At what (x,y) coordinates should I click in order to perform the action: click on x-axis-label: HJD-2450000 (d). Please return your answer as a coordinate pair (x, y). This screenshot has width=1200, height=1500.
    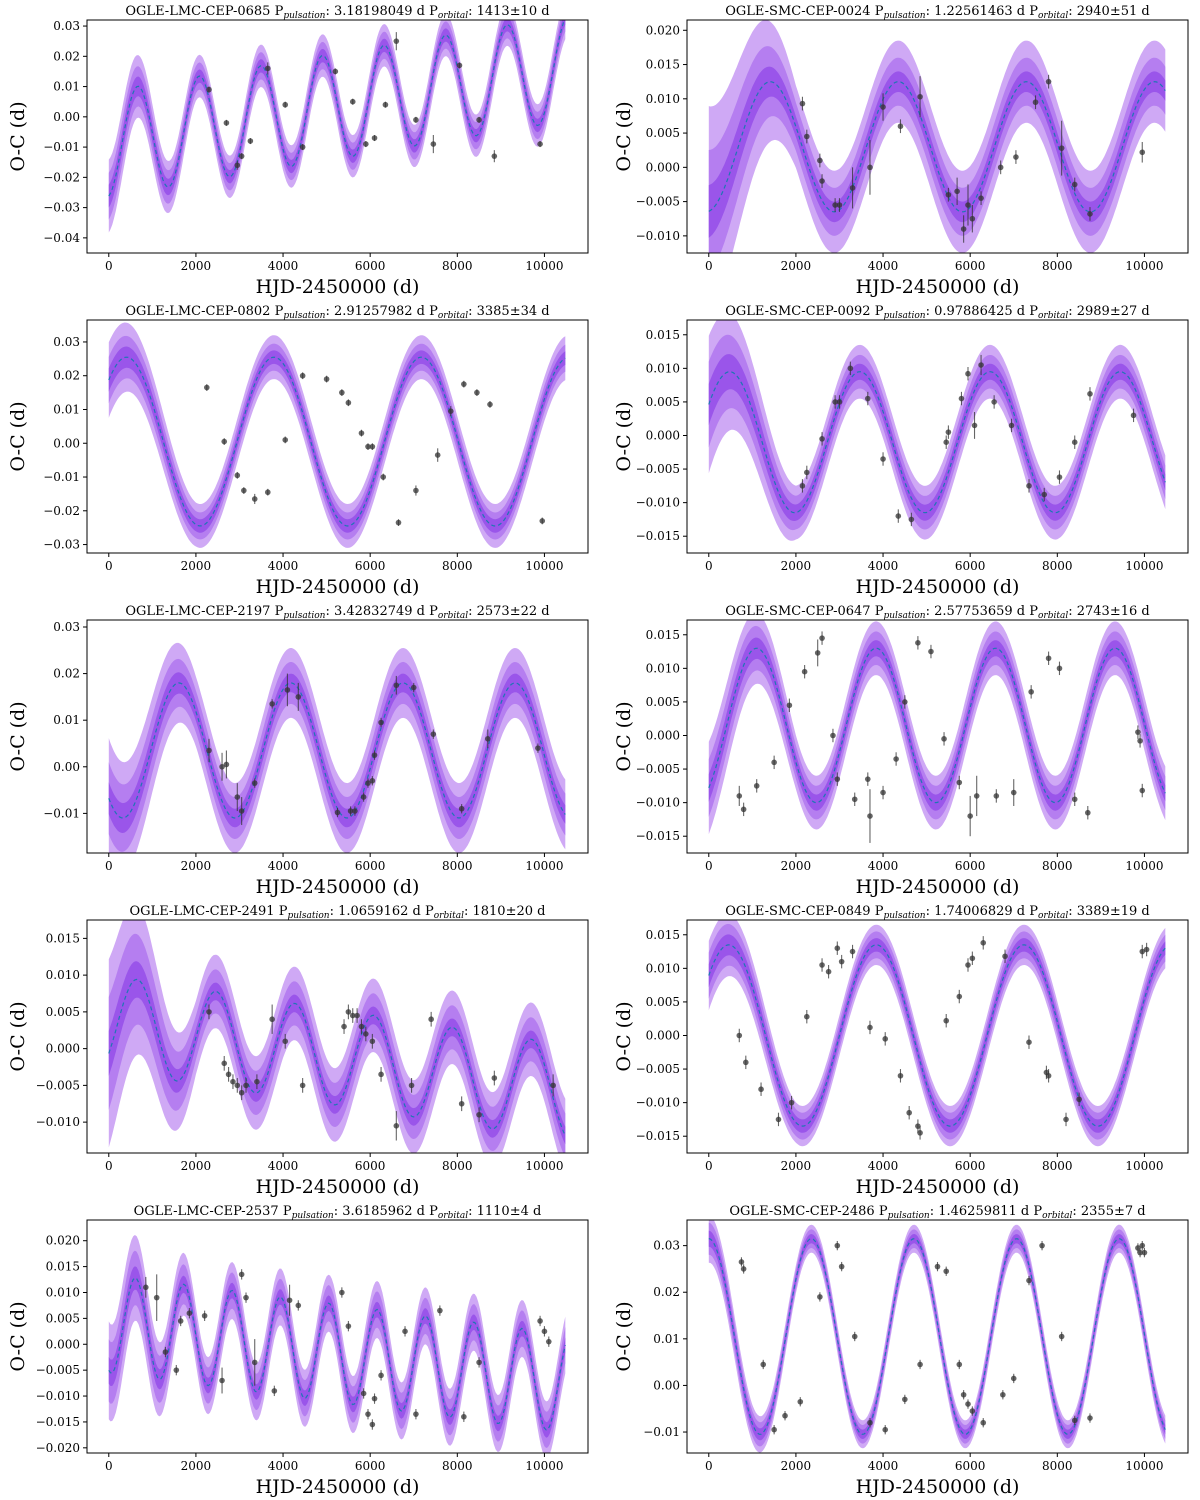
    Looking at the image, I should click on (338, 287).